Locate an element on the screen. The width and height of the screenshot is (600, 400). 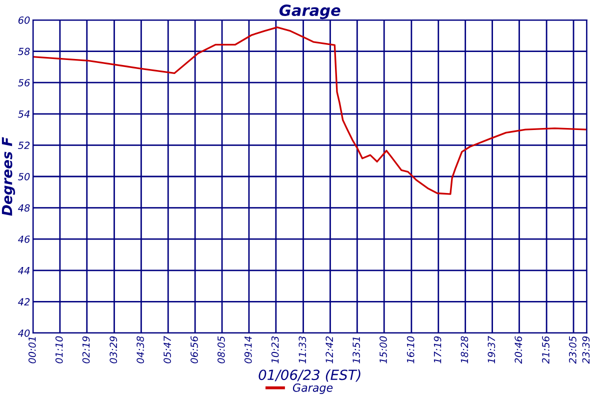
x-tick-label: 12:42 is located at coordinates (329, 350).